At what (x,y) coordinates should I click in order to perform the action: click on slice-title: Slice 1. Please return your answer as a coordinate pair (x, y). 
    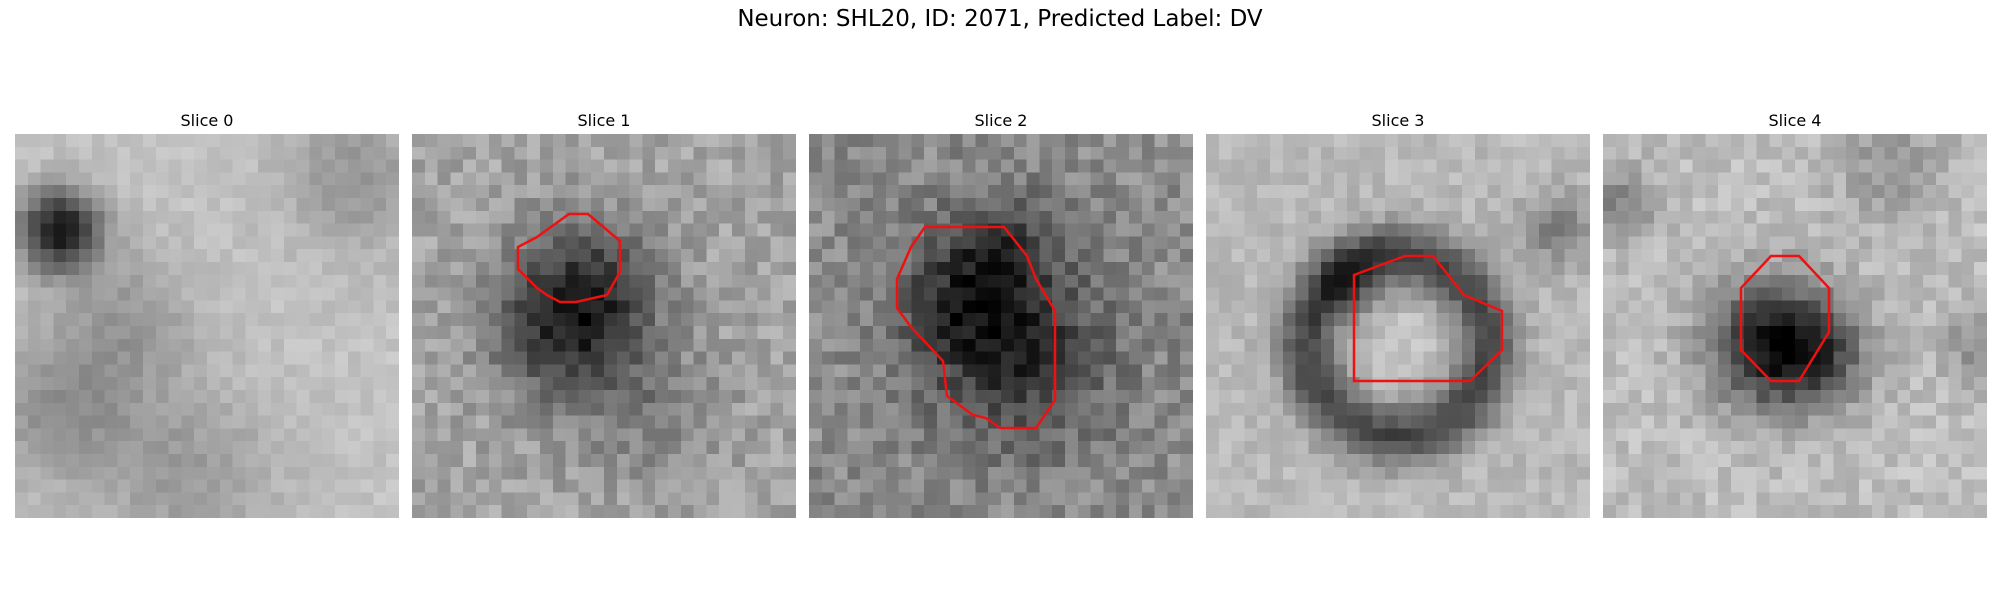
    Looking at the image, I should click on (604, 120).